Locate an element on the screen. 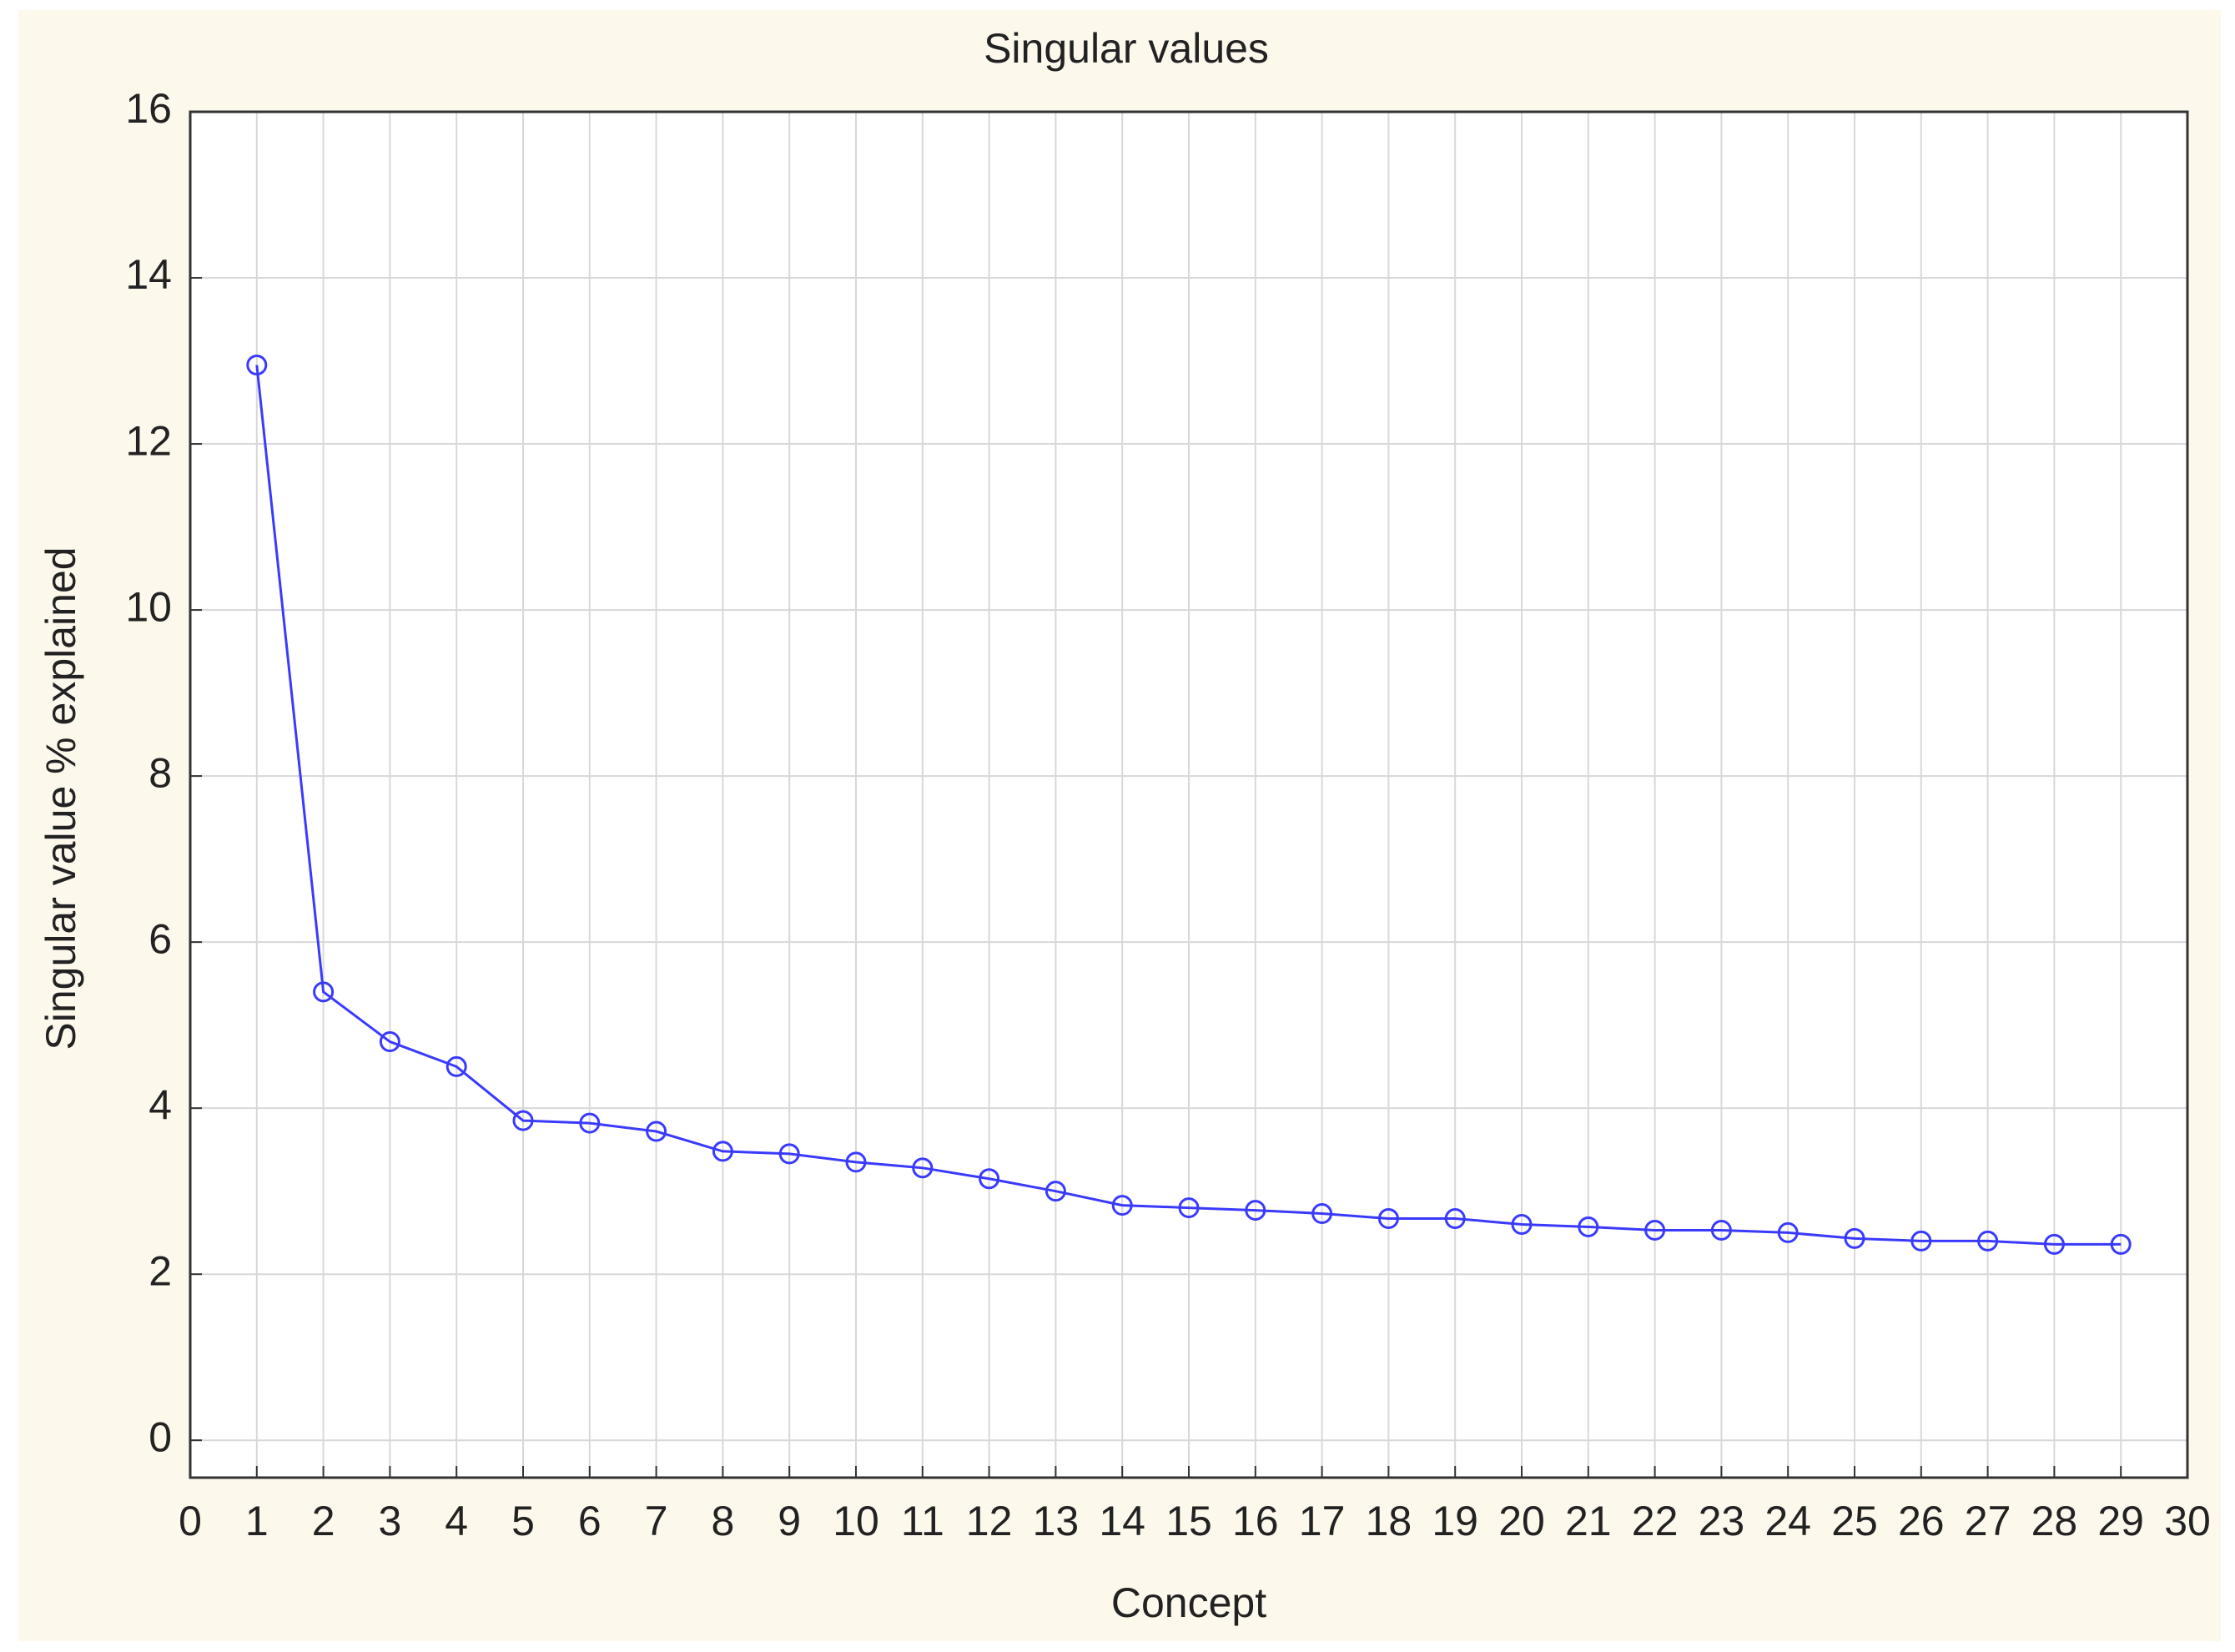 The height and width of the screenshot is (1652, 2235). y-tick-label: 10 is located at coordinates (148, 607).